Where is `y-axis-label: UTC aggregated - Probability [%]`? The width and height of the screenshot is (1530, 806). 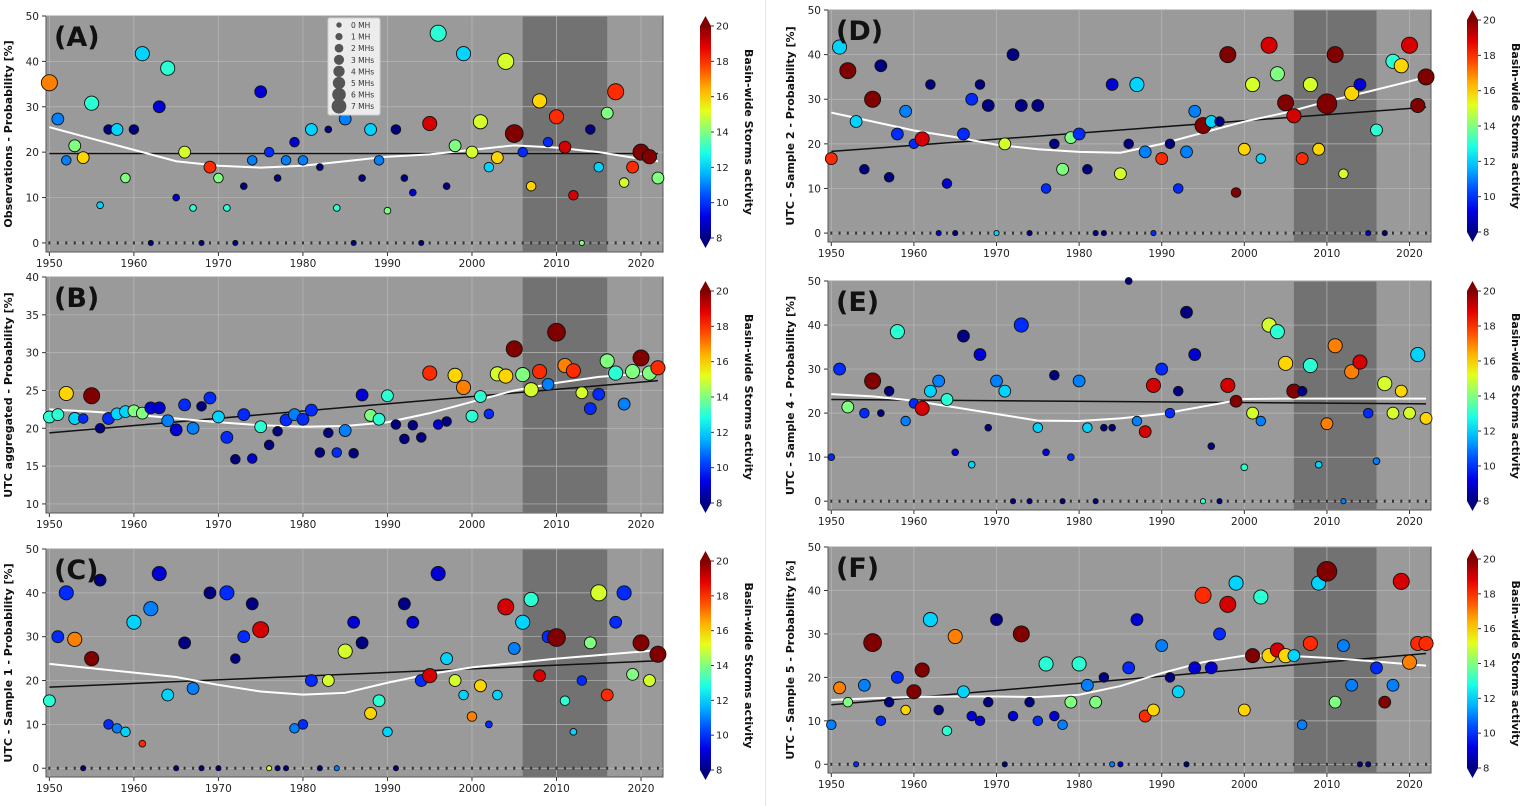
y-axis-label: UTC aggregated - Probability [%] is located at coordinates (8, 394).